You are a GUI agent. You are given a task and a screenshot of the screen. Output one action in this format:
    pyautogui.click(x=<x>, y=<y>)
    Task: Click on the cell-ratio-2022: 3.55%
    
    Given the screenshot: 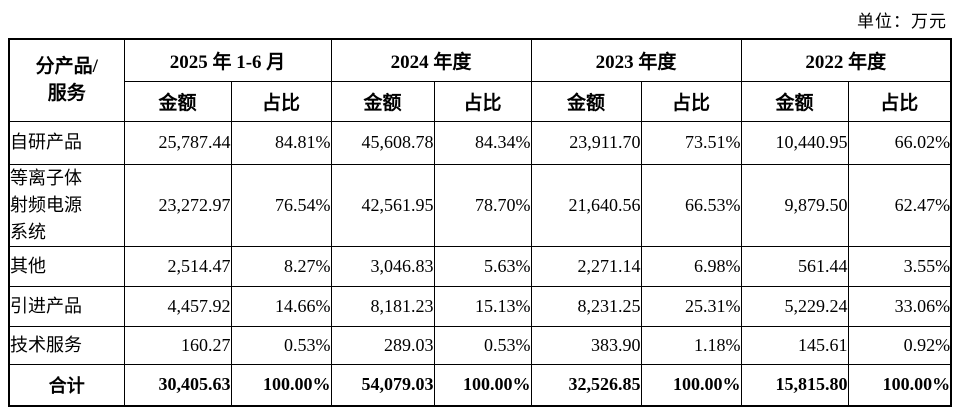 What is the action you would take?
    pyautogui.click(x=899, y=266)
    